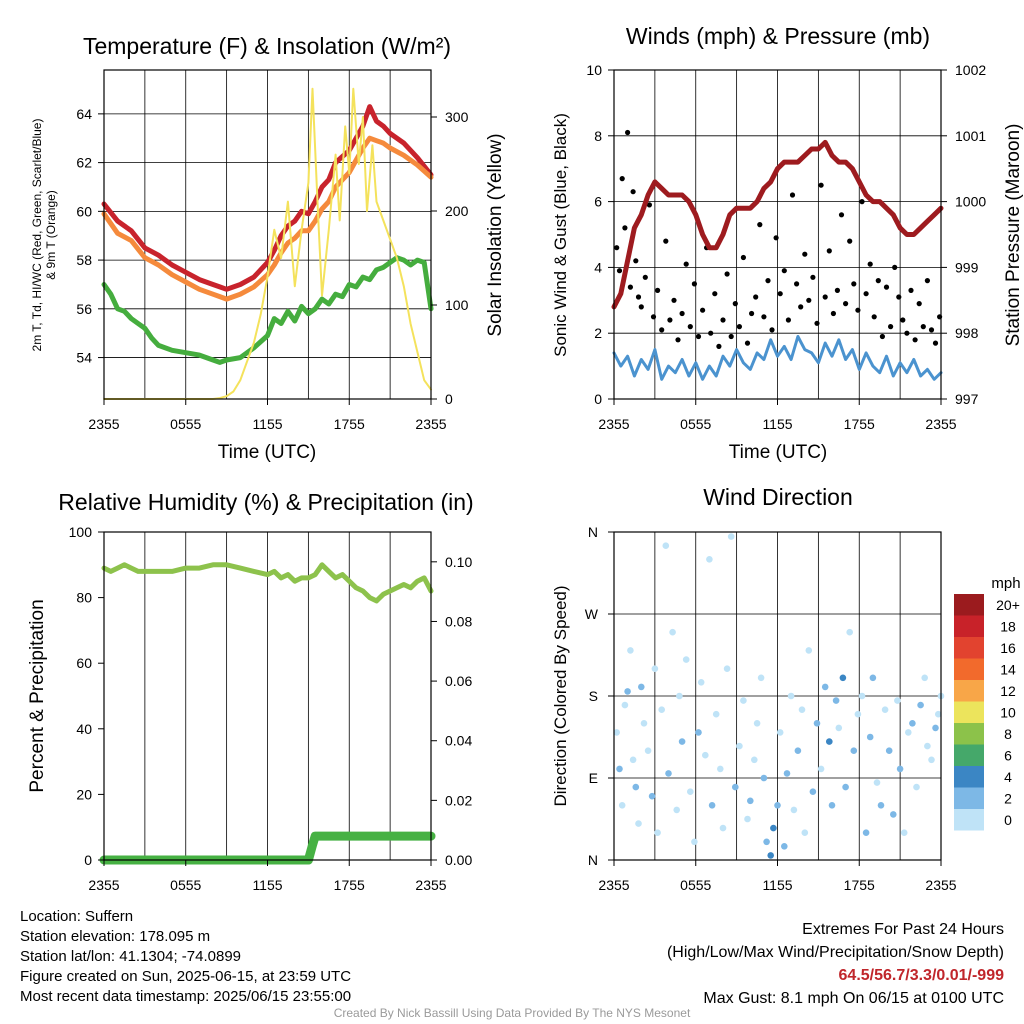 Image resolution: width=1024 pixels, height=1024 pixels. Describe the element at coordinates (967, 333) in the screenshot. I see `winds-y2tick-label: 998` at that location.